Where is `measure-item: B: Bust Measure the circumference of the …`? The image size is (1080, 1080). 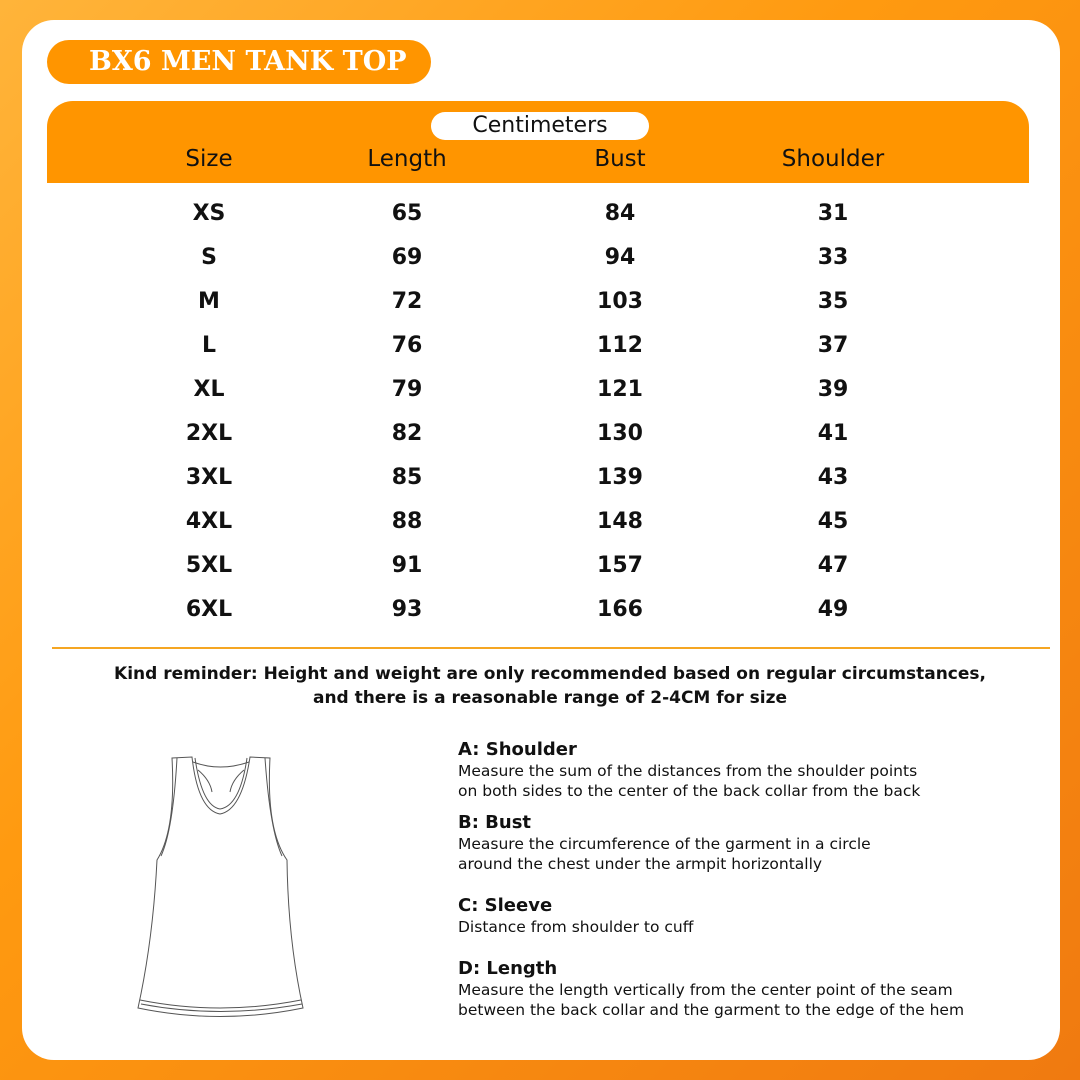
measure-item: B: Bust Measure the circumference of the … is located at coordinates (758, 843).